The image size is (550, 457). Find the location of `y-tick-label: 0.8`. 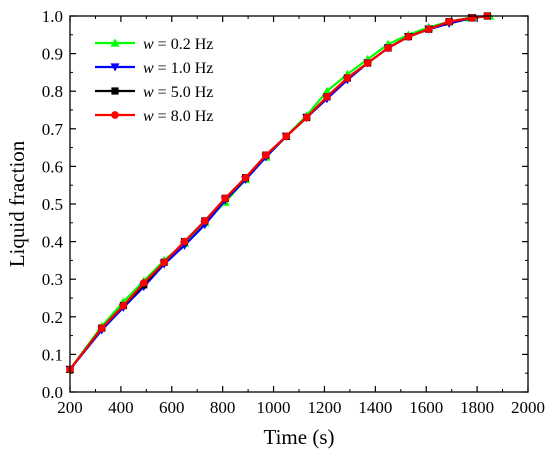

y-tick-label: 0.8 is located at coordinates (52, 91).